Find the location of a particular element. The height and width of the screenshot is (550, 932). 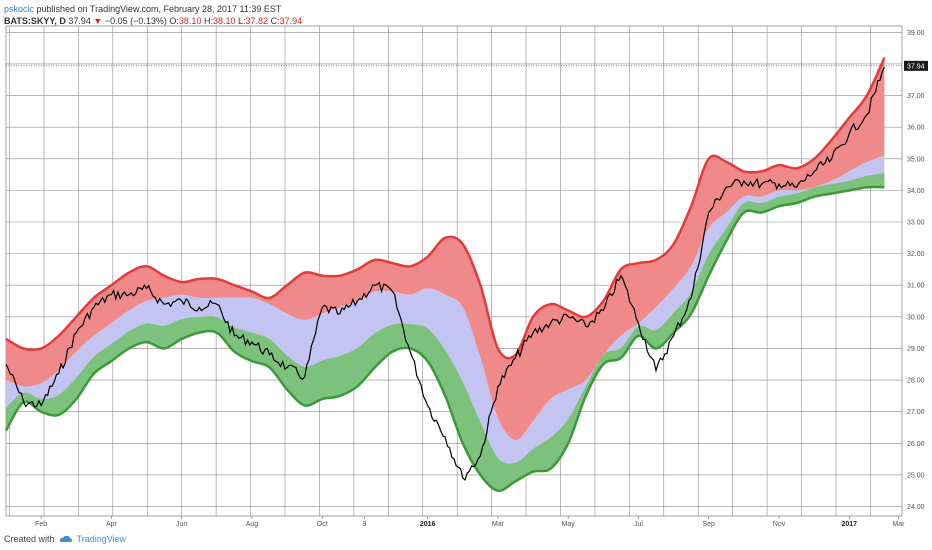

last-price-tag-bg is located at coordinates (916, 65).